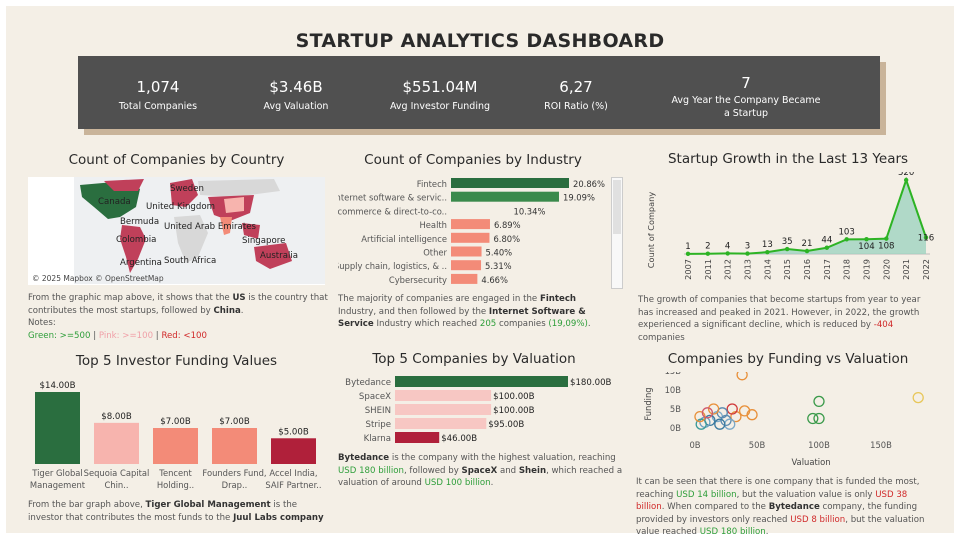  Describe the element at coordinates (296, 87) in the screenshot. I see `kpi-value: $3.46B` at that location.